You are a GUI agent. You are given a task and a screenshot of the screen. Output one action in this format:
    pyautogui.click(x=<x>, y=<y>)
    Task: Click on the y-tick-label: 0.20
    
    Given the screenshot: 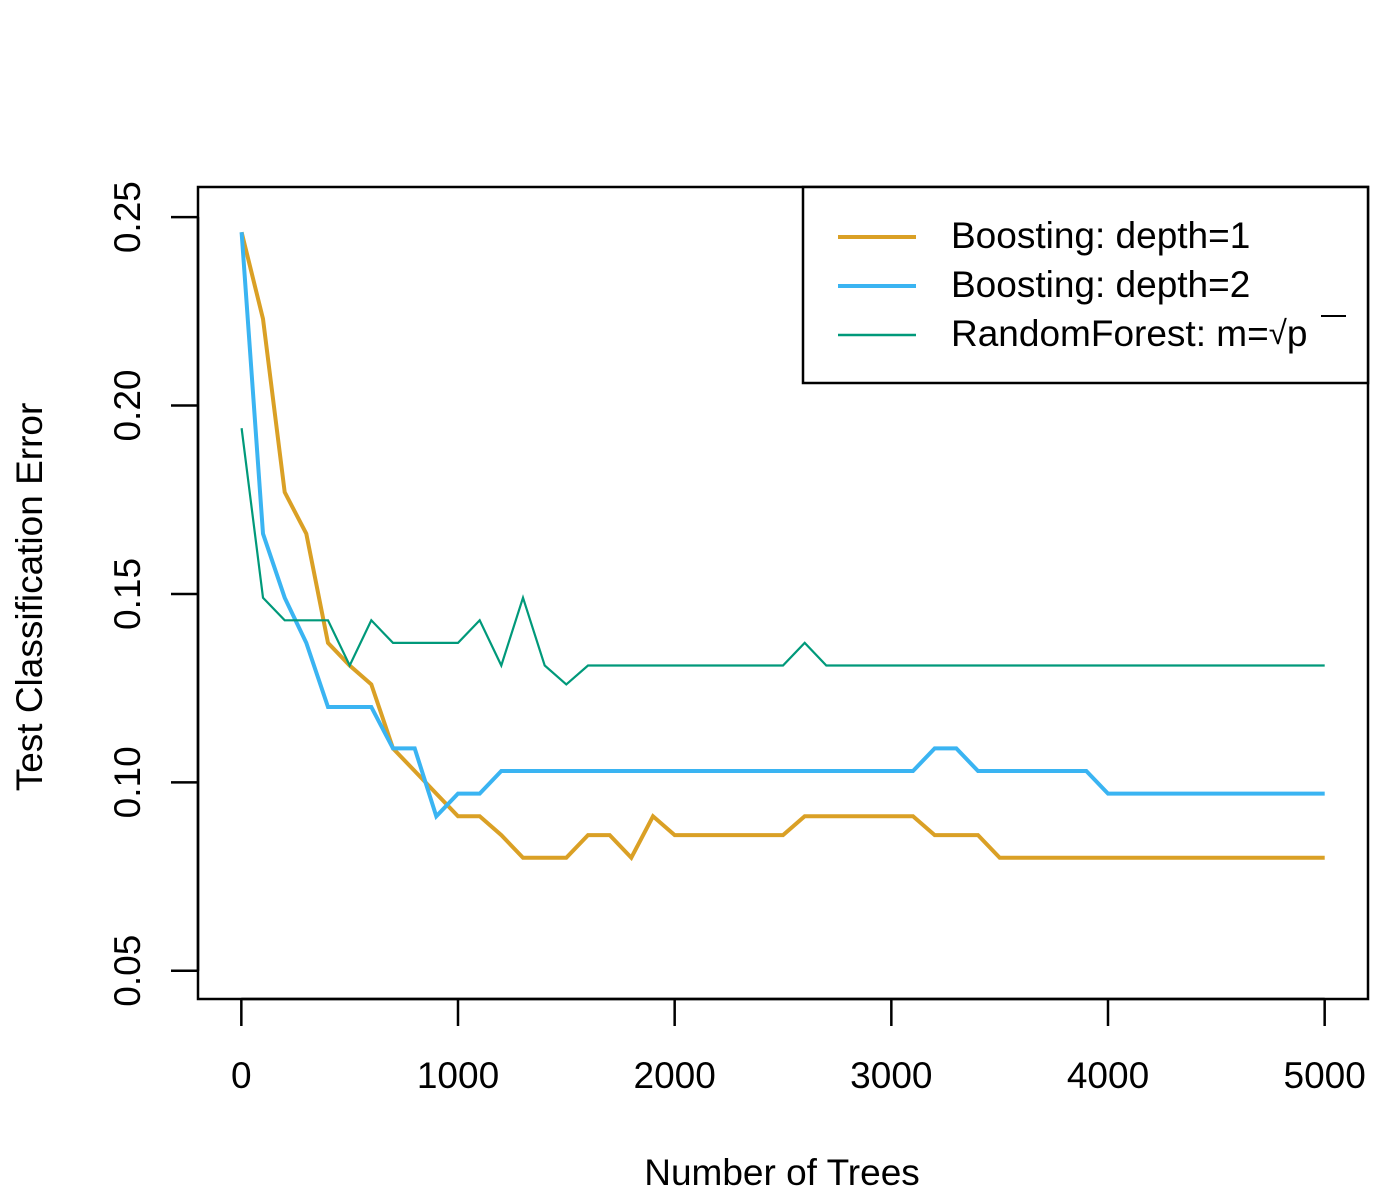 What is the action you would take?
    pyautogui.click(x=127, y=406)
    